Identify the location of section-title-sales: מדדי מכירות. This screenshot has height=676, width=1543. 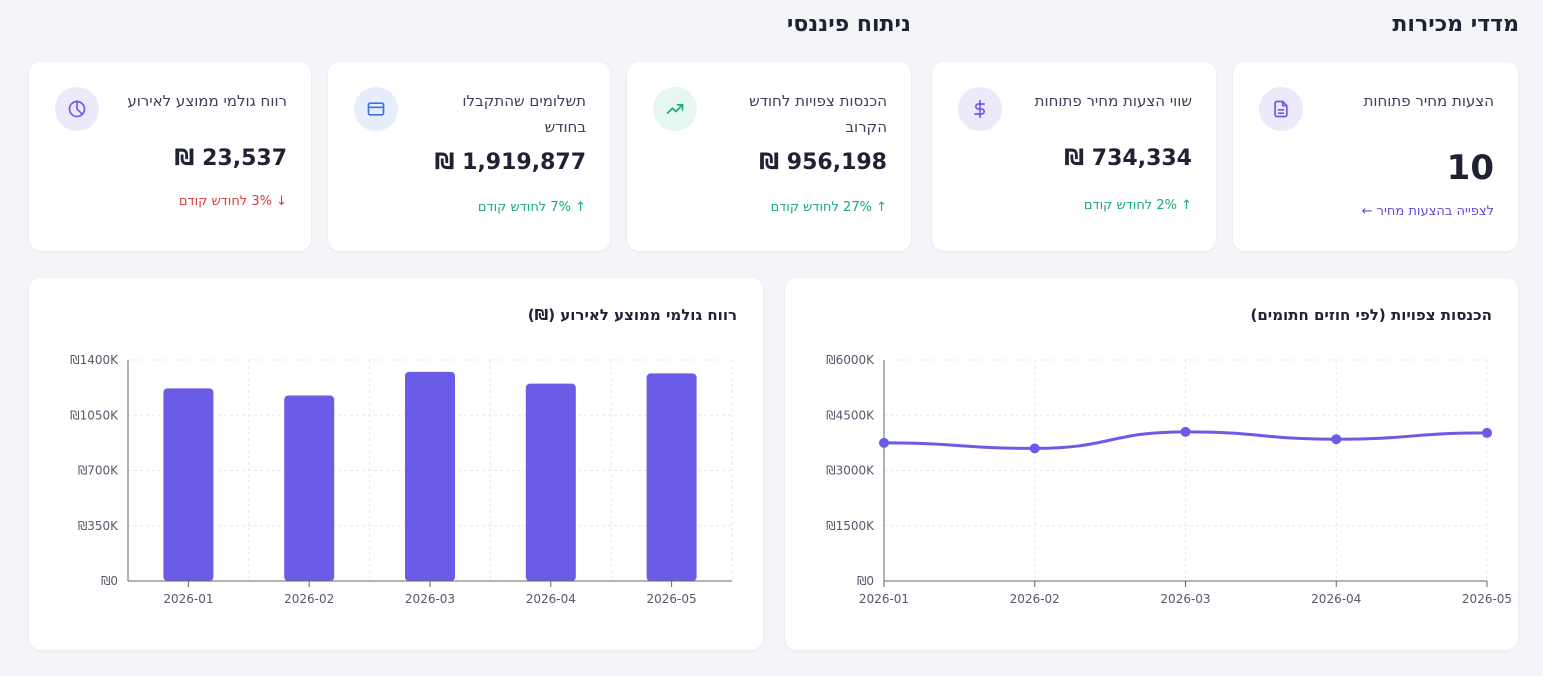
(1455, 24).